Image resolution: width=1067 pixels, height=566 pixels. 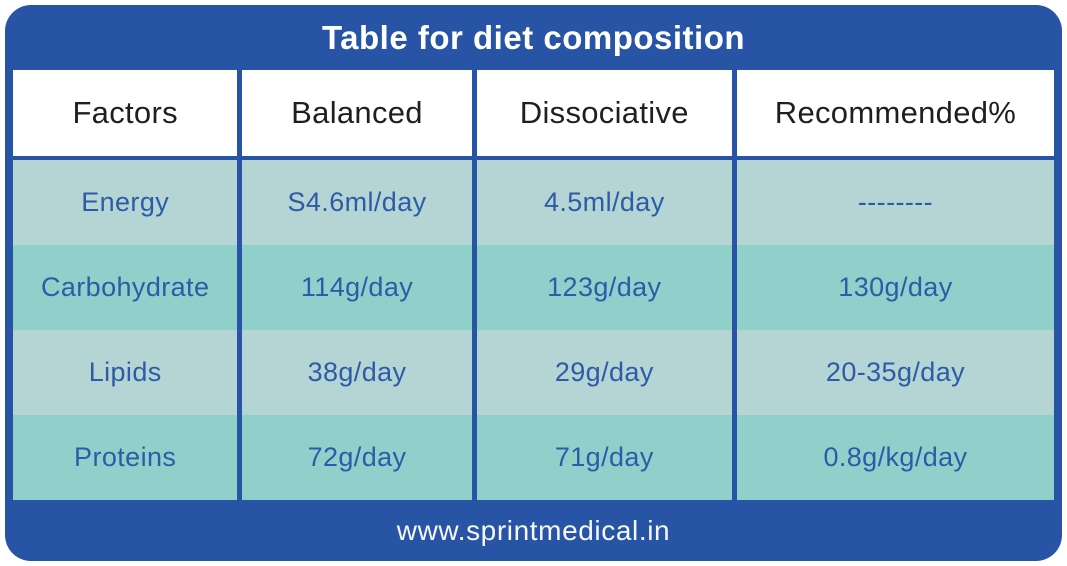 I want to click on table-row-carbohydrate: Carbohydrate 114g/day 123g/day 130g/day, so click(x=533, y=287).